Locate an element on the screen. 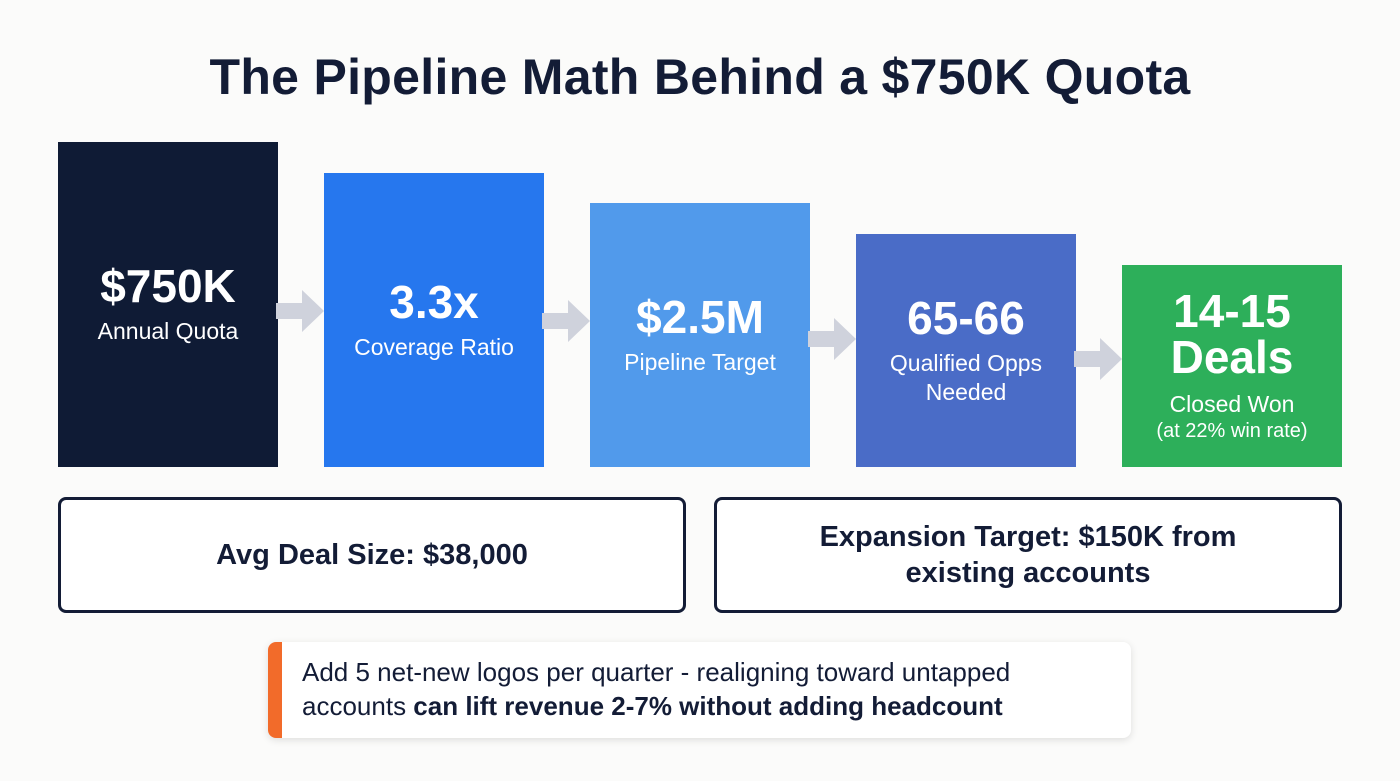  avg-deal-size-box: Avg Deal Size: $38,000 is located at coordinates (372, 555).